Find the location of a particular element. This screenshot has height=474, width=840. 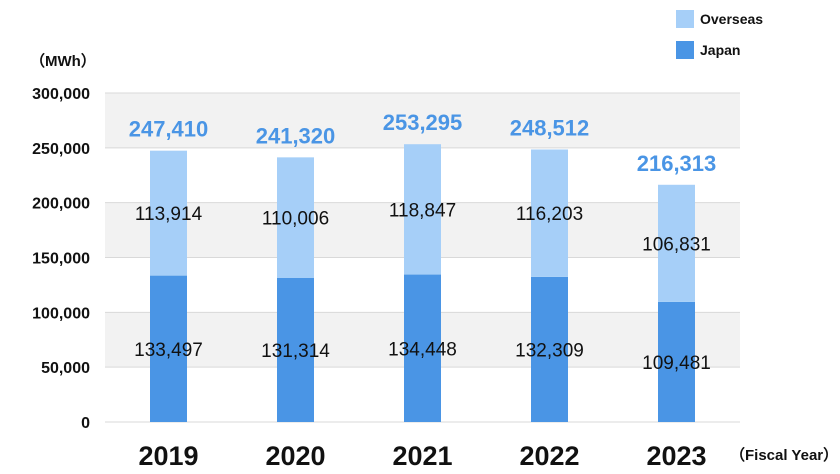

y-tick-label: 150,000 is located at coordinates (61, 259).